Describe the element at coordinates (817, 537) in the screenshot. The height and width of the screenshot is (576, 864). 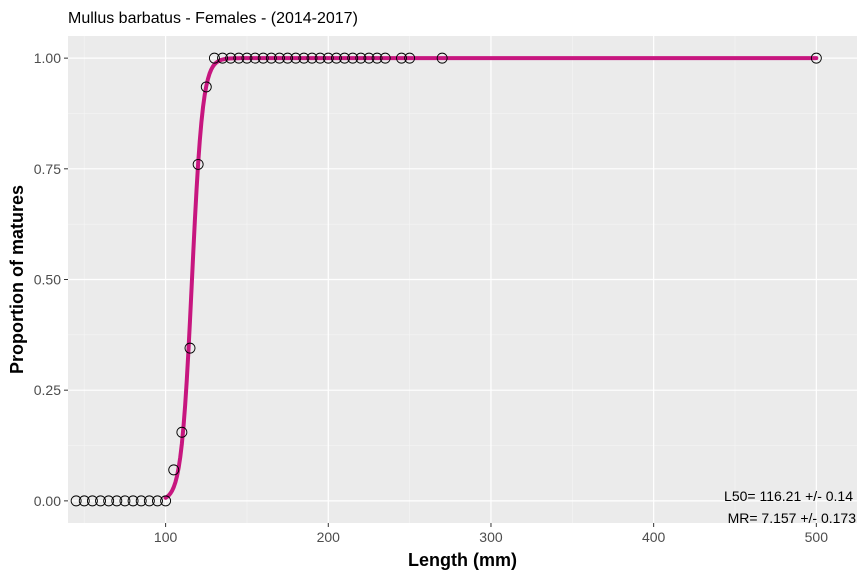
I see `x-tick-label: 500` at that location.